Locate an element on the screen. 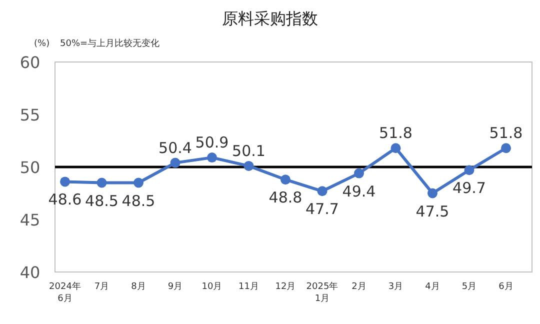 The image size is (540, 324). x-tick-label: 2024年 6月 is located at coordinates (65, 292).